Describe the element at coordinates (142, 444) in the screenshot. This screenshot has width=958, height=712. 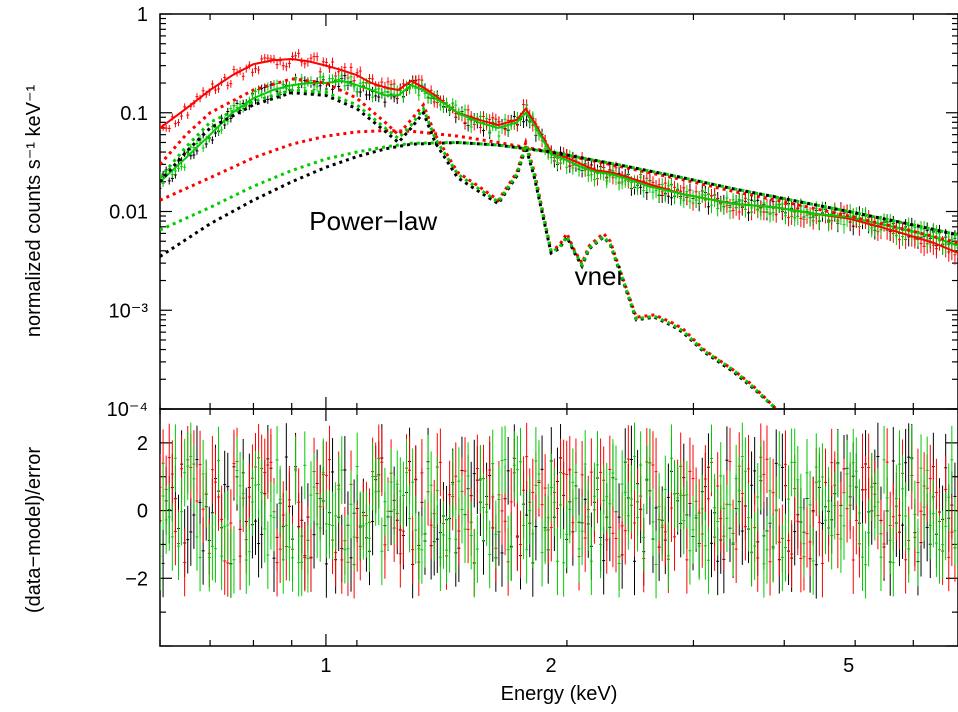
I see `y-tick-label: 2` at that location.